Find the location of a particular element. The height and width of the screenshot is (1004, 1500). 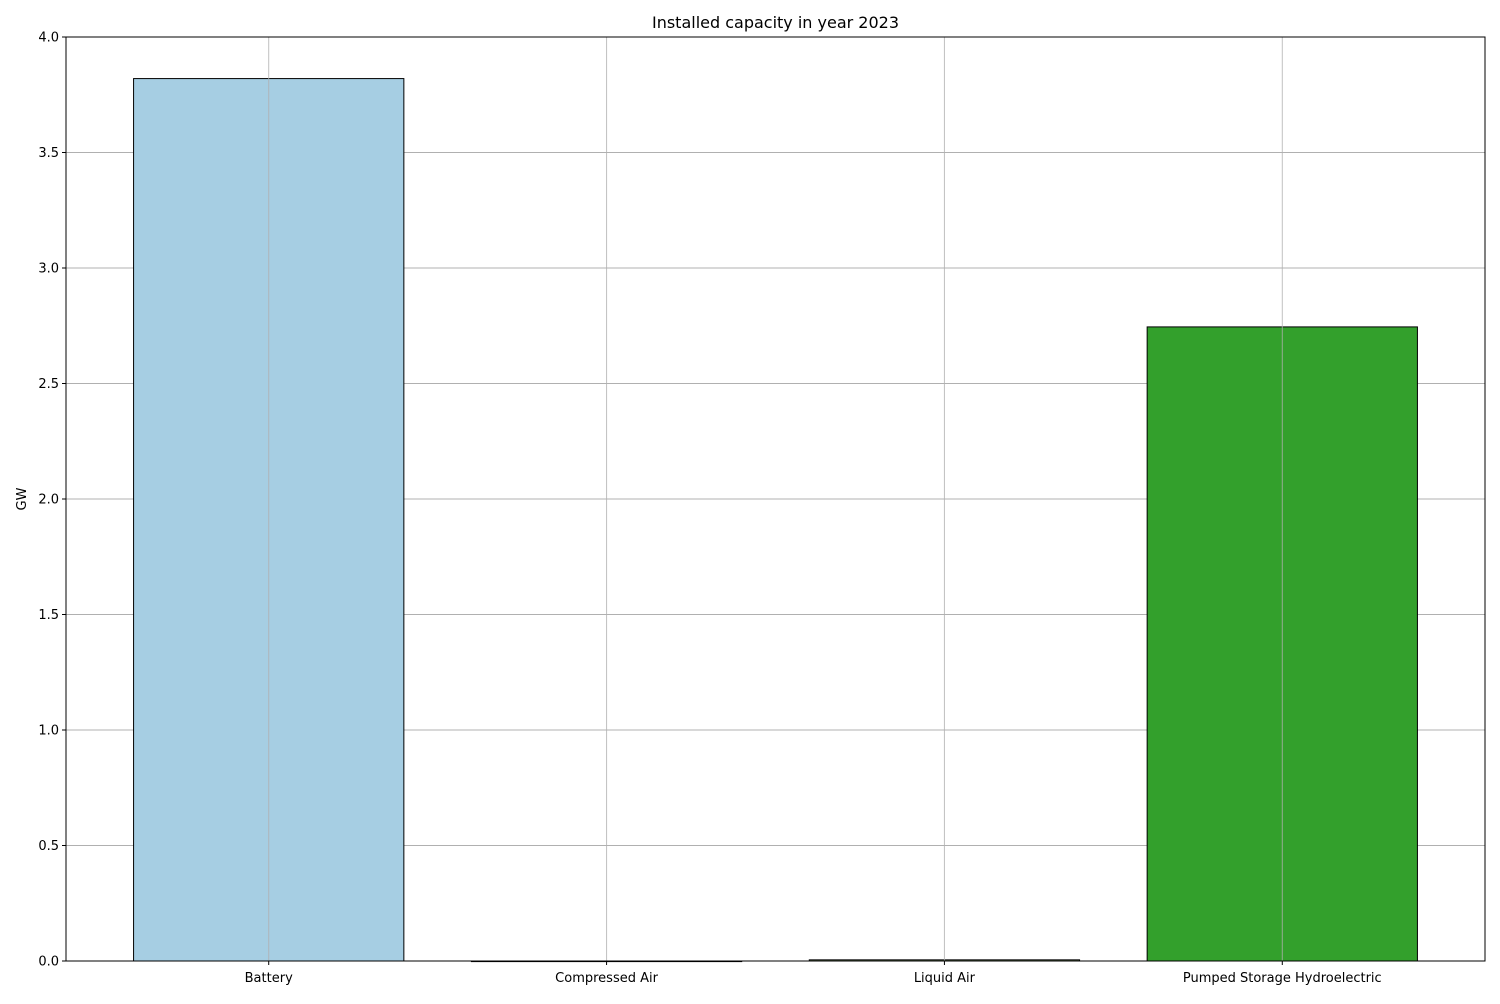

chart-title: Installed capacity in year 2023 is located at coordinates (775, 22).